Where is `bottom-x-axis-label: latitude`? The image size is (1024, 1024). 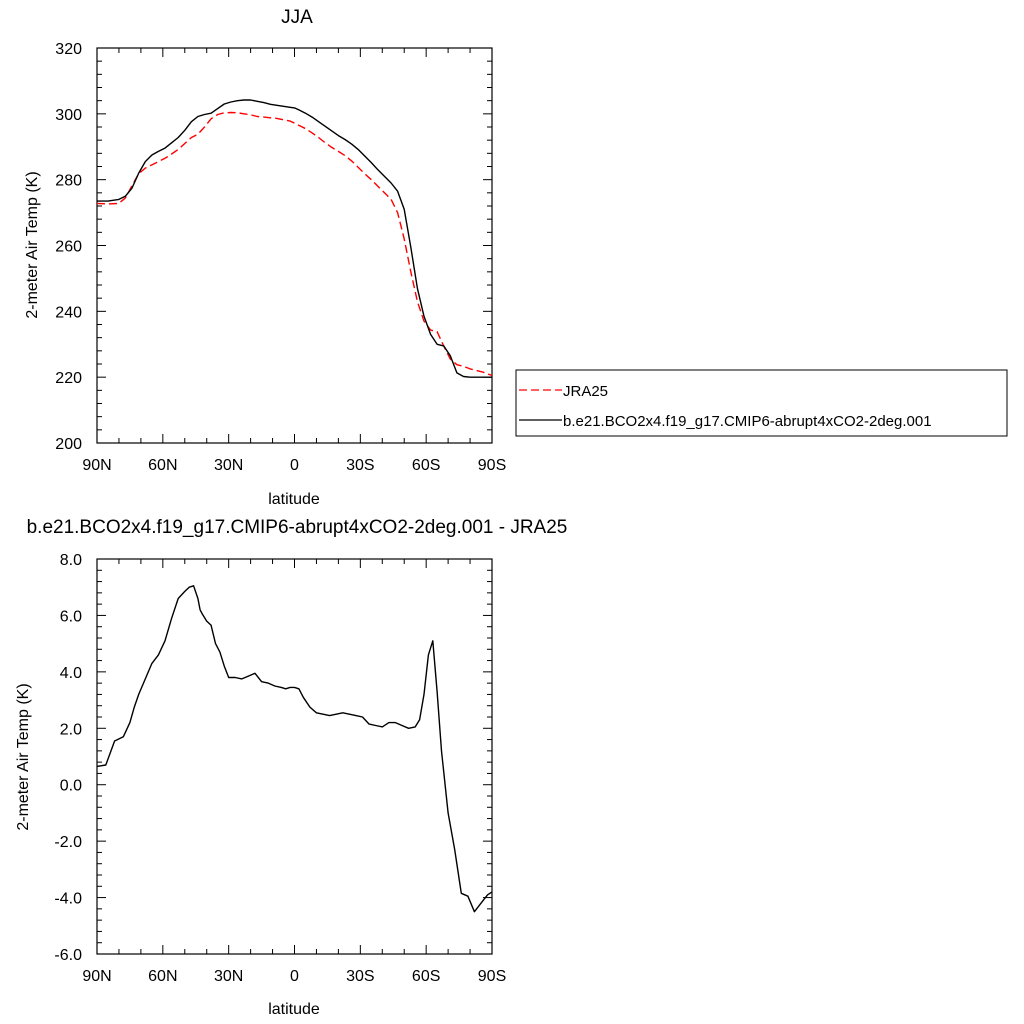 bottom-x-axis-label: latitude is located at coordinates (294, 1009).